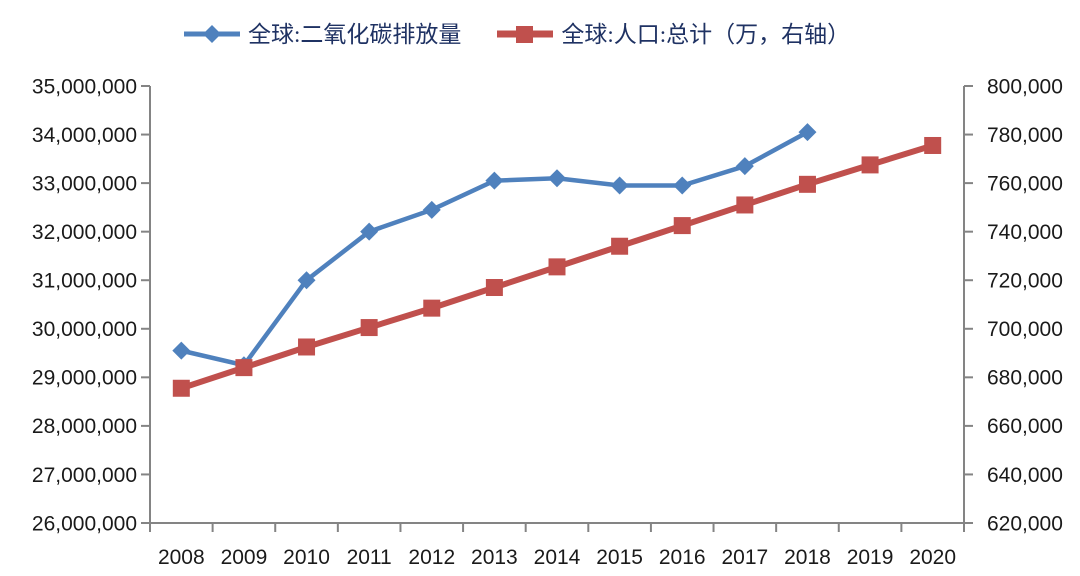 Image resolution: width=1080 pixels, height=576 pixels. What do you see at coordinates (355, 34) in the screenshot?
I see `legend-label-co2: 全球:二氧化碳排放量` at bounding box center [355, 34].